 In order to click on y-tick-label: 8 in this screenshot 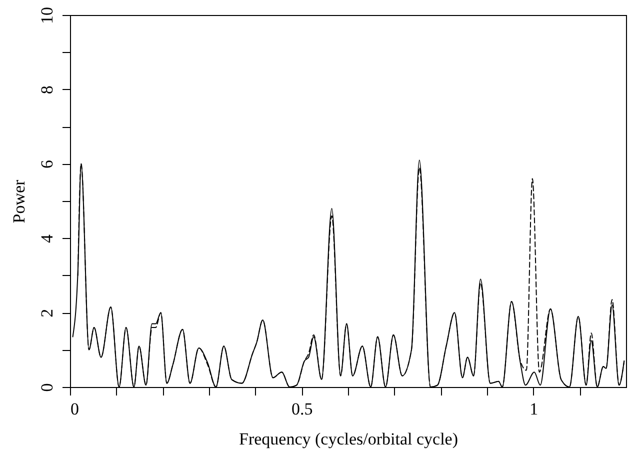, I will do `click(47, 90)`.